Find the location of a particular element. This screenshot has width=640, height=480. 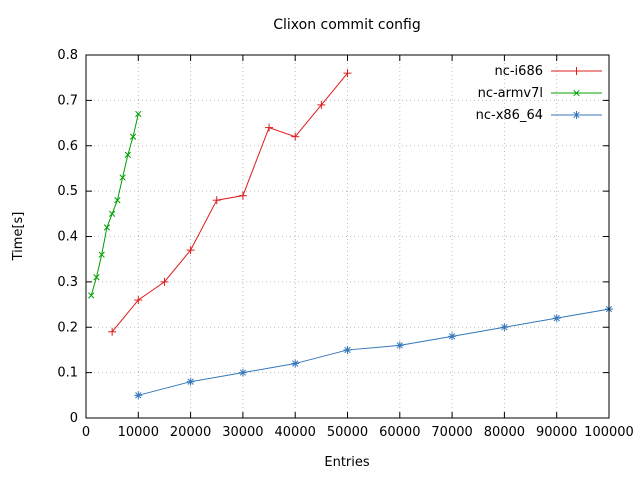

svg-text: 0.8 is located at coordinates (67, 55).